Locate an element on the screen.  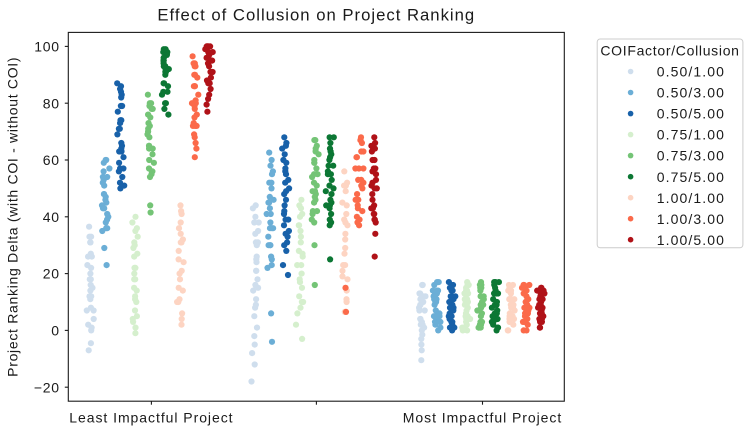
svg-text: 100 is located at coordinates (46, 47).